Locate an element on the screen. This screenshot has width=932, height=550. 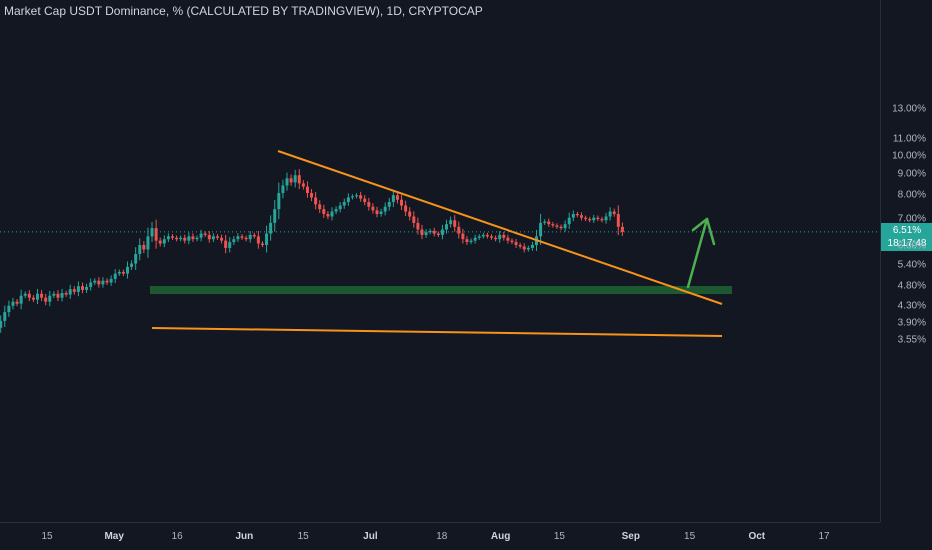
price-tick-label: 9.00% is located at coordinates (911, 174).